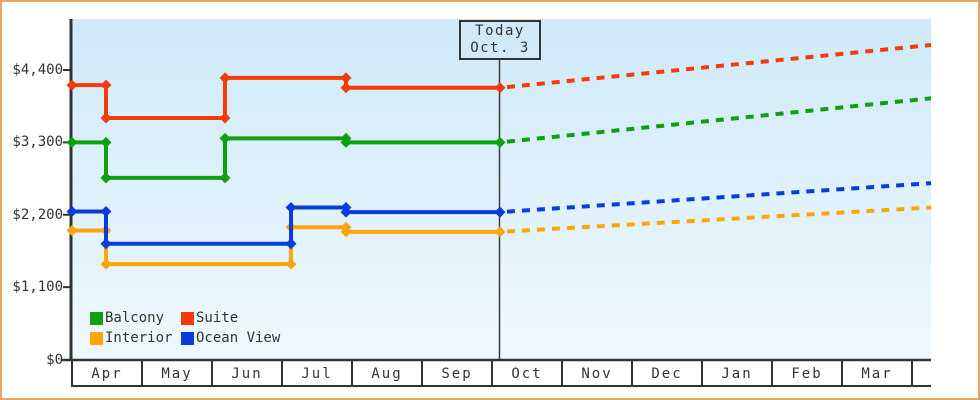 This screenshot has width=980, height=400. Describe the element at coordinates (597, 374) in the screenshot. I see `month-label: Nov` at that location.